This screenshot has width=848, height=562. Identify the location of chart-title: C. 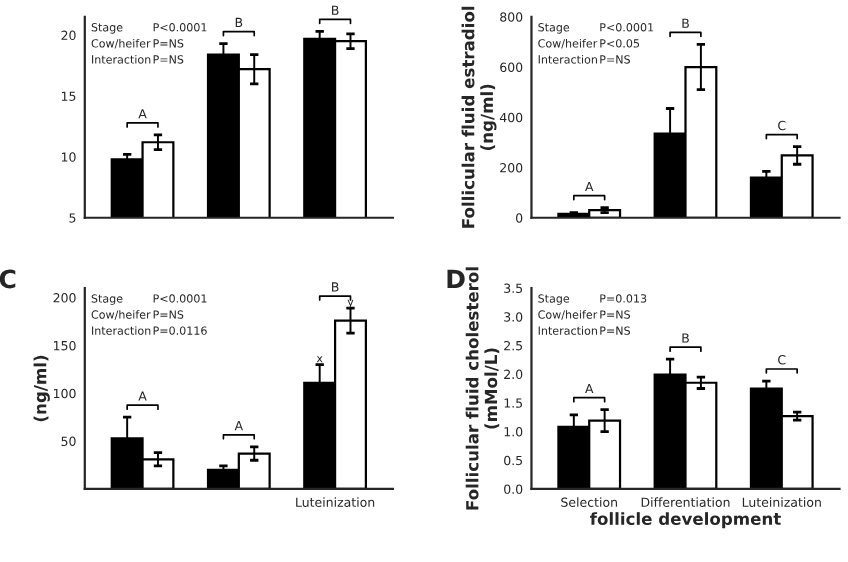
(8, 279).